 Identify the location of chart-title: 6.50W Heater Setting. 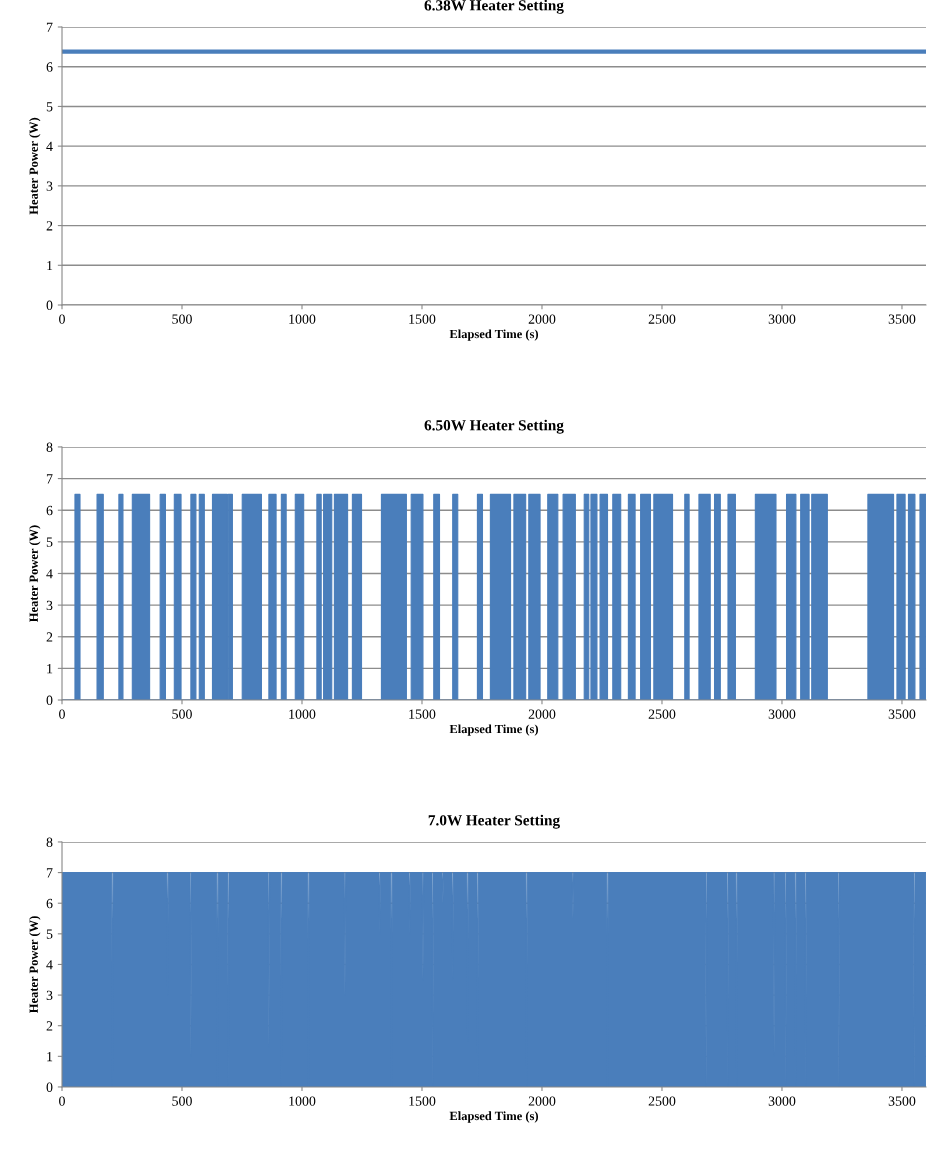
(494, 426).